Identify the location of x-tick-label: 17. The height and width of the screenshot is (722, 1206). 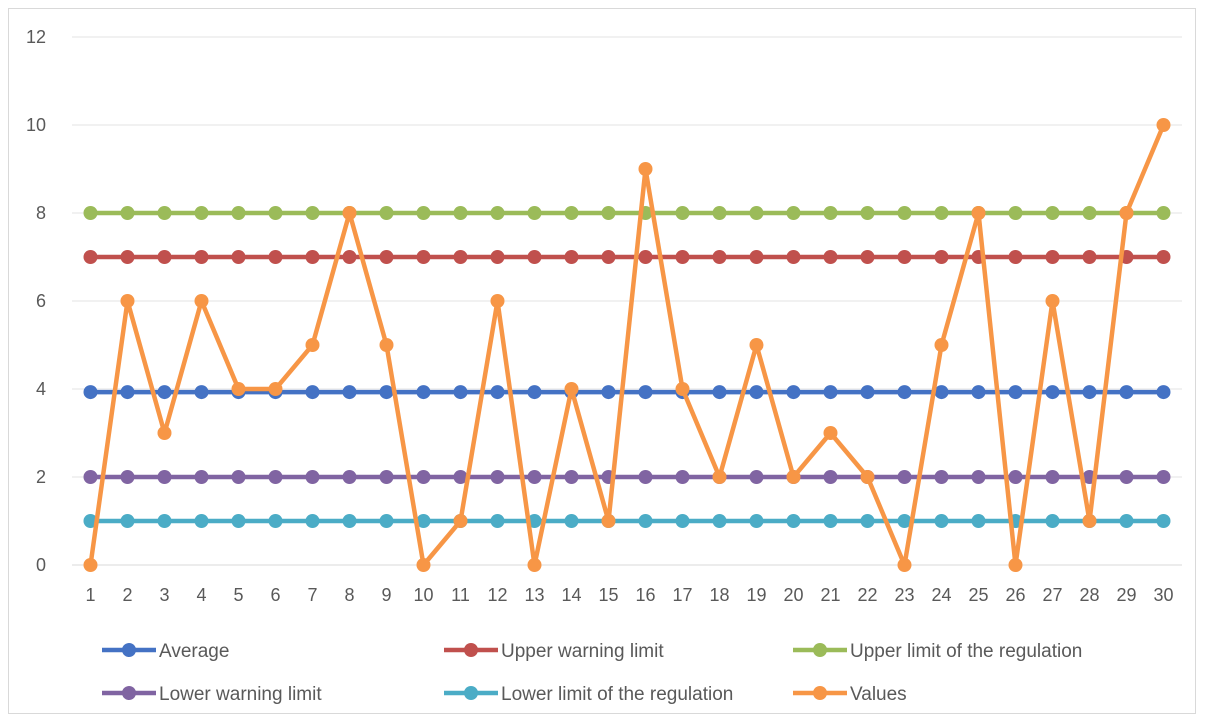
(682, 595).